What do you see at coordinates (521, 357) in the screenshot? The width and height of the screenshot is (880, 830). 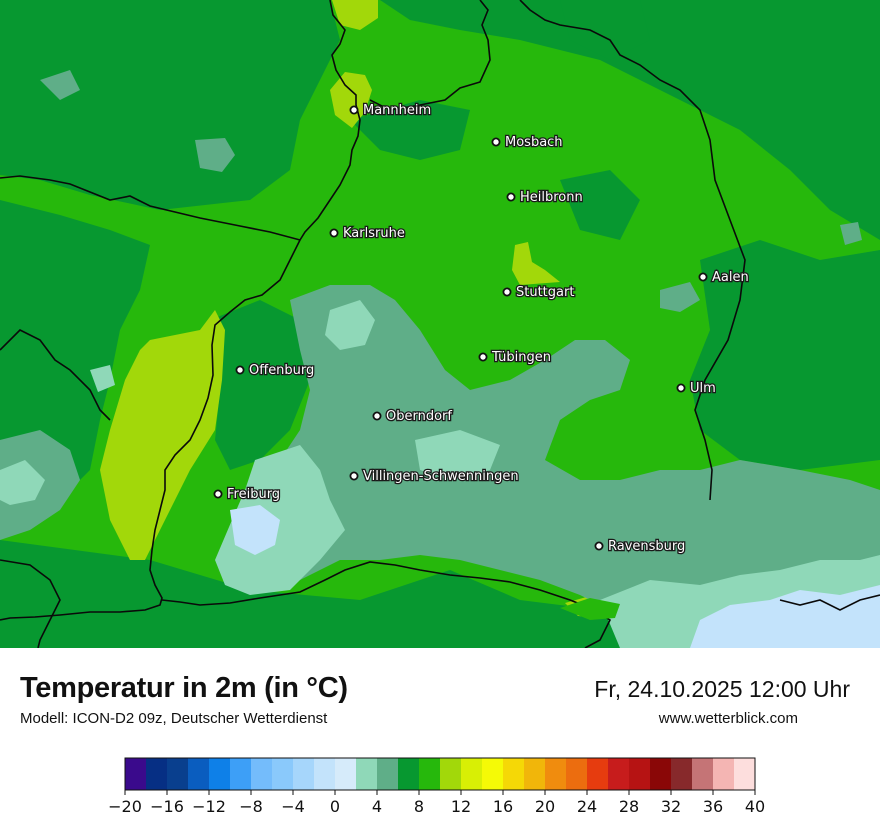 I see `city-label: Tübingen` at bounding box center [521, 357].